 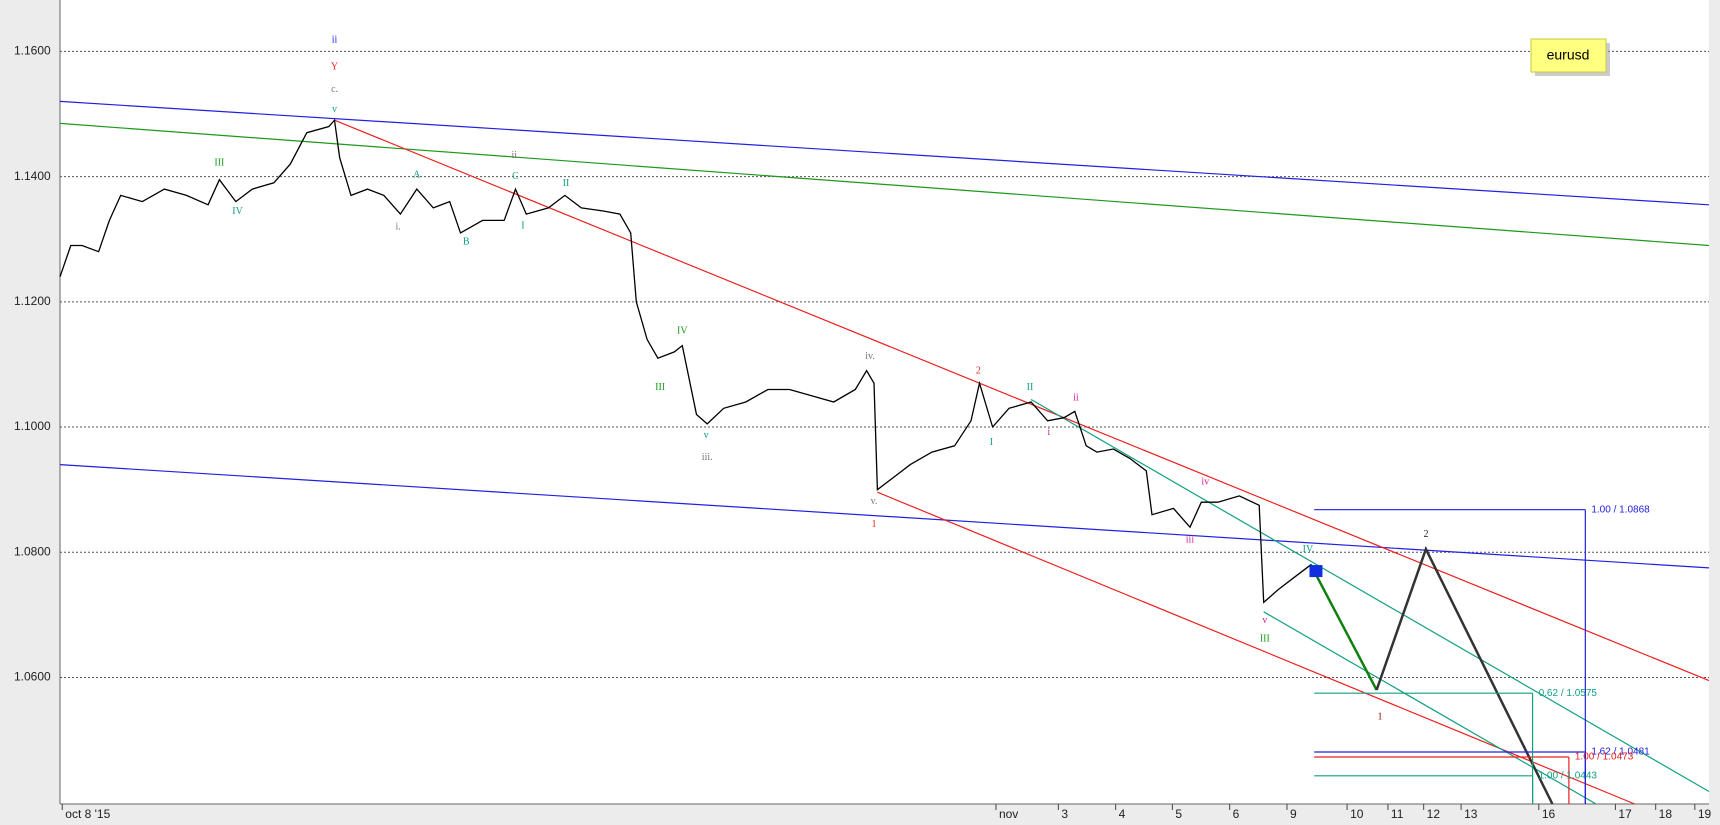 I want to click on y-tick-label: 1.0800, so click(x=32, y=551).